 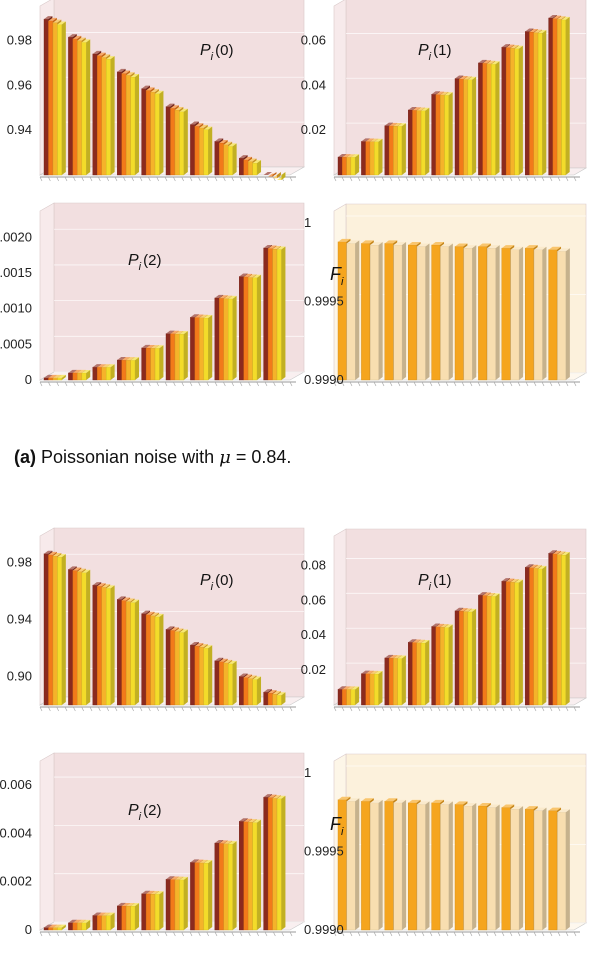 I want to click on chart-b-p0: 0.90 0.94 0.98 Pi (0), so click(x=153, y=628).